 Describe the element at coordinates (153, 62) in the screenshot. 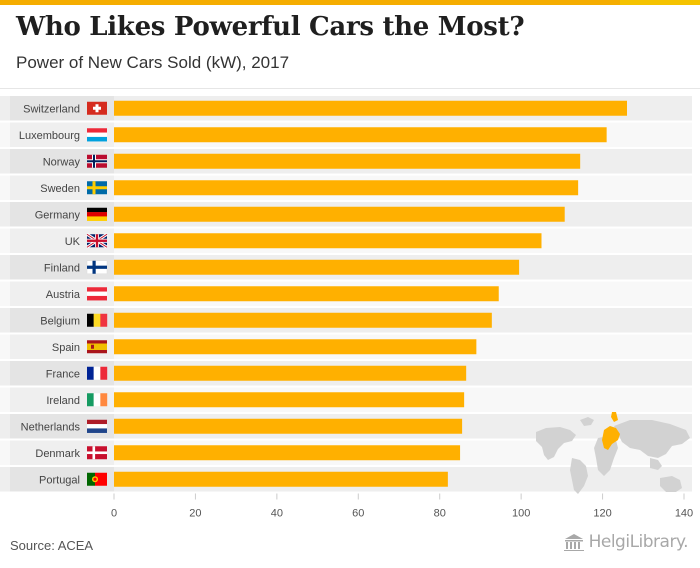

I see `chart-subtitle: Power of New Cars Sold (kW), 2017` at that location.